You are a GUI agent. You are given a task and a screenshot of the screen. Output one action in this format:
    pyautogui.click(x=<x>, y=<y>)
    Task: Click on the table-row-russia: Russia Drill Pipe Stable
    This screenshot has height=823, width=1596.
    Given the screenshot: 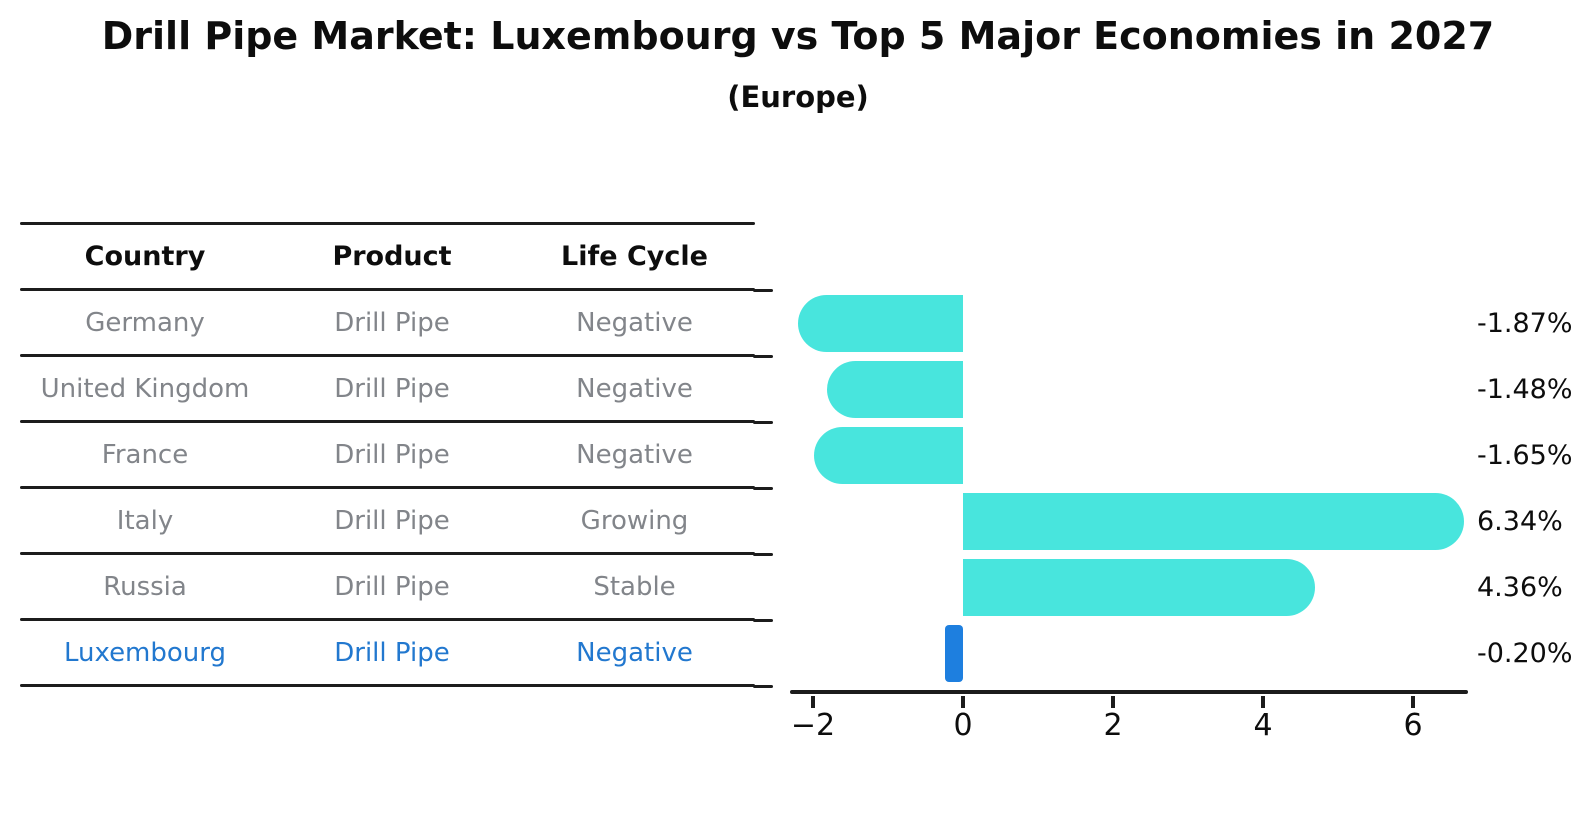 What is the action you would take?
    pyautogui.click(x=387, y=587)
    